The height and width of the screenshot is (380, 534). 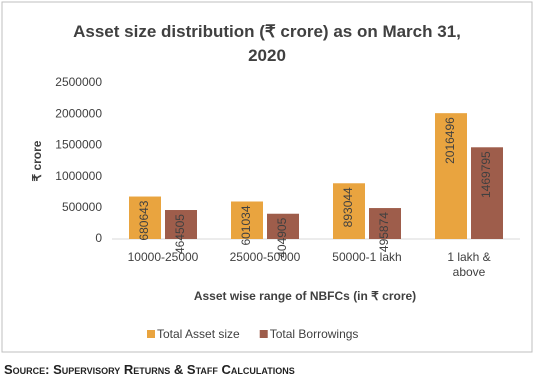 What do you see at coordinates (246, 225) in the screenshot?
I see `value-label: 601034` at bounding box center [246, 225].